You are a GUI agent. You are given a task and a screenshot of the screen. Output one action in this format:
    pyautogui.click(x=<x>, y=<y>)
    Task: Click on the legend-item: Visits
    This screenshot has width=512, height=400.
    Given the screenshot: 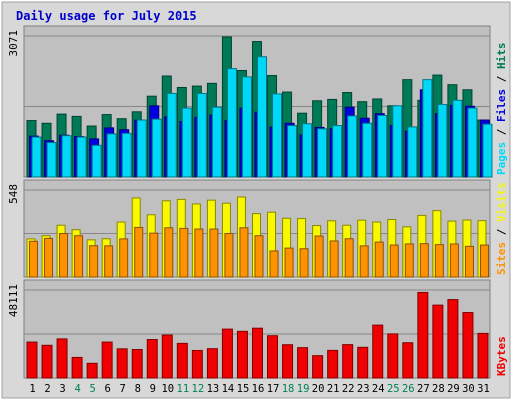 What is the action you would take?
    pyautogui.click(x=501, y=202)
    